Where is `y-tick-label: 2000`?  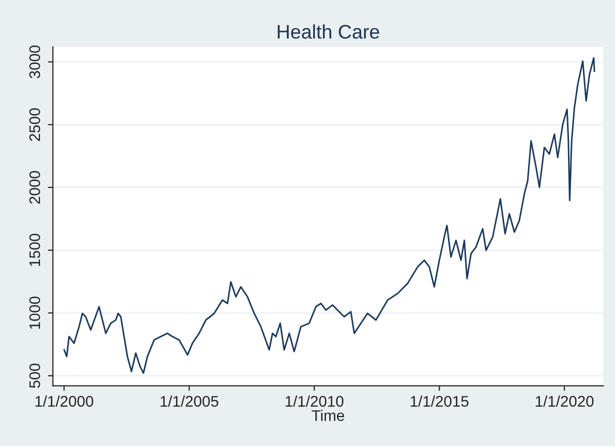
y-tick-label: 2000 is located at coordinates (34, 187).